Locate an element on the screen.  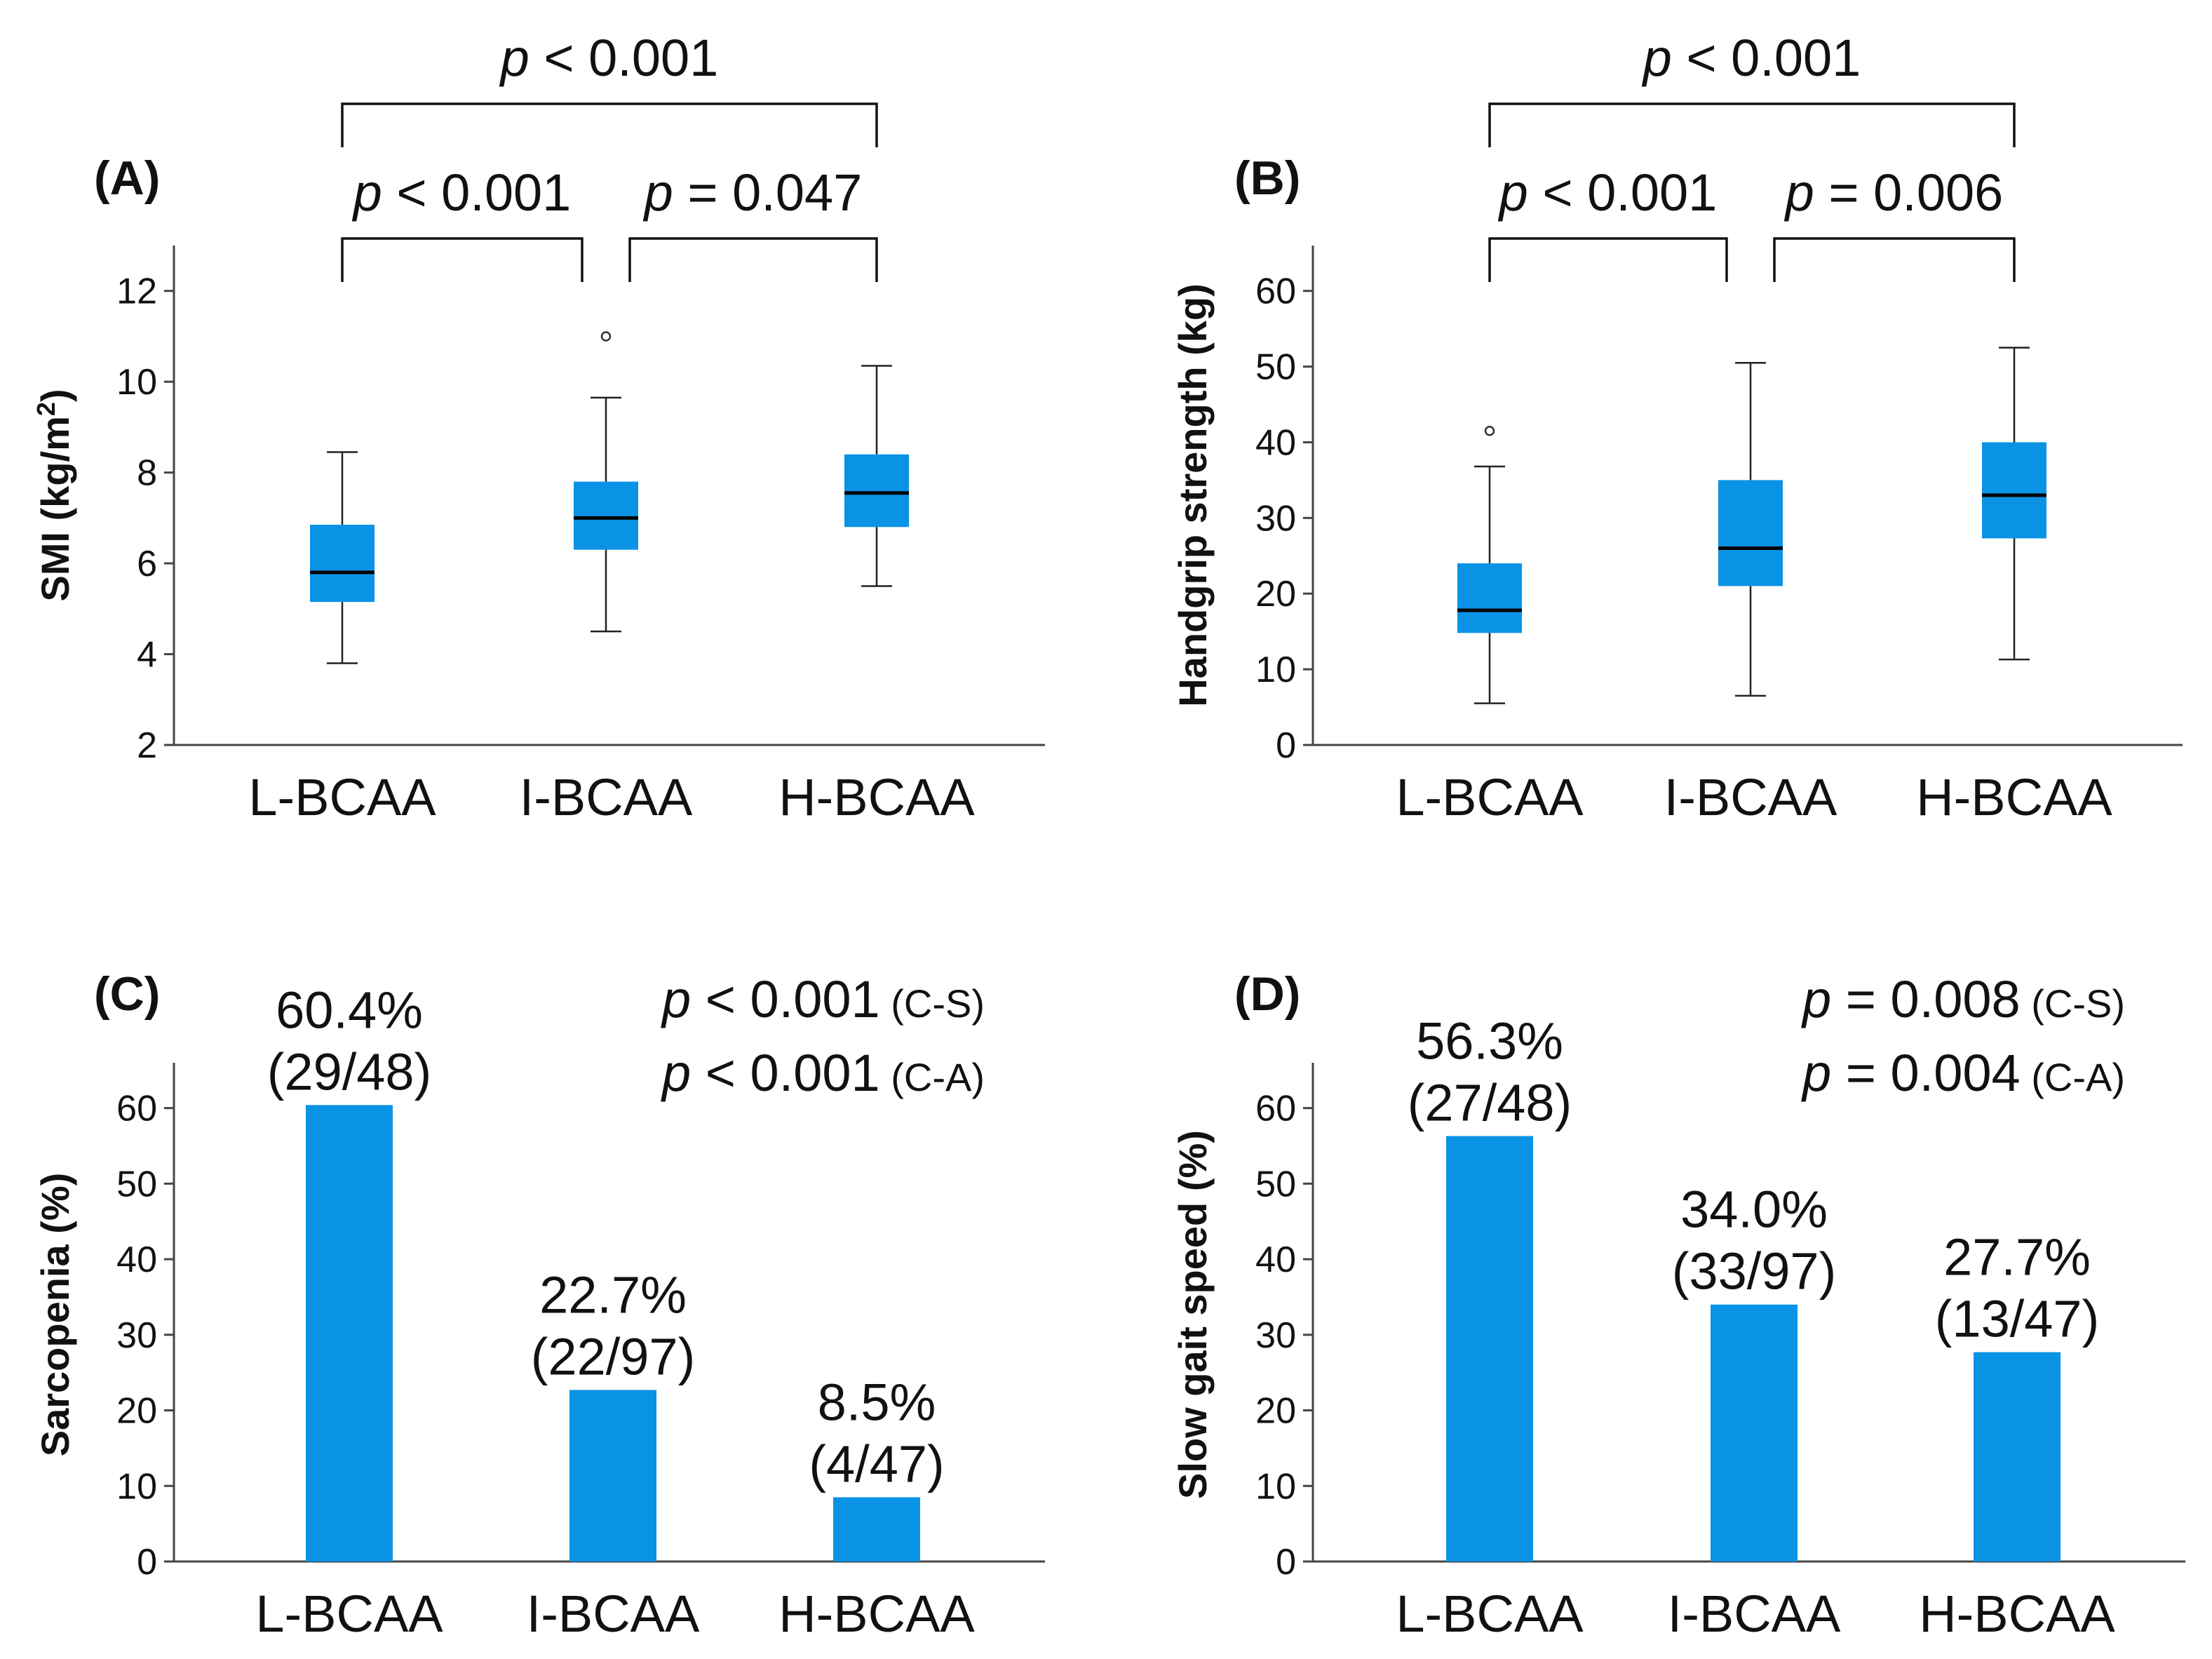
panel-label: (A) is located at coordinates (127, 178).